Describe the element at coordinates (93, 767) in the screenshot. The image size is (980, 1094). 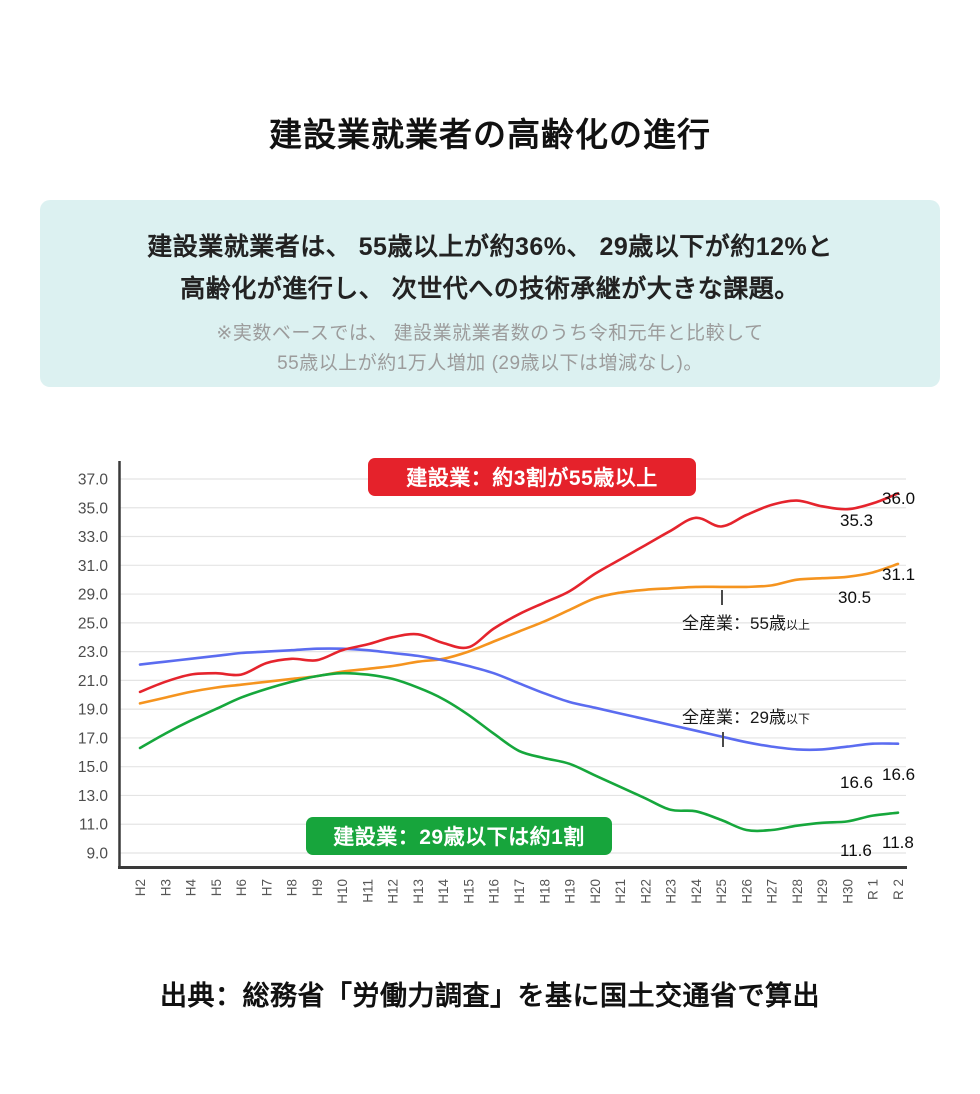
I see `y-tick-label: 15.0` at that location.